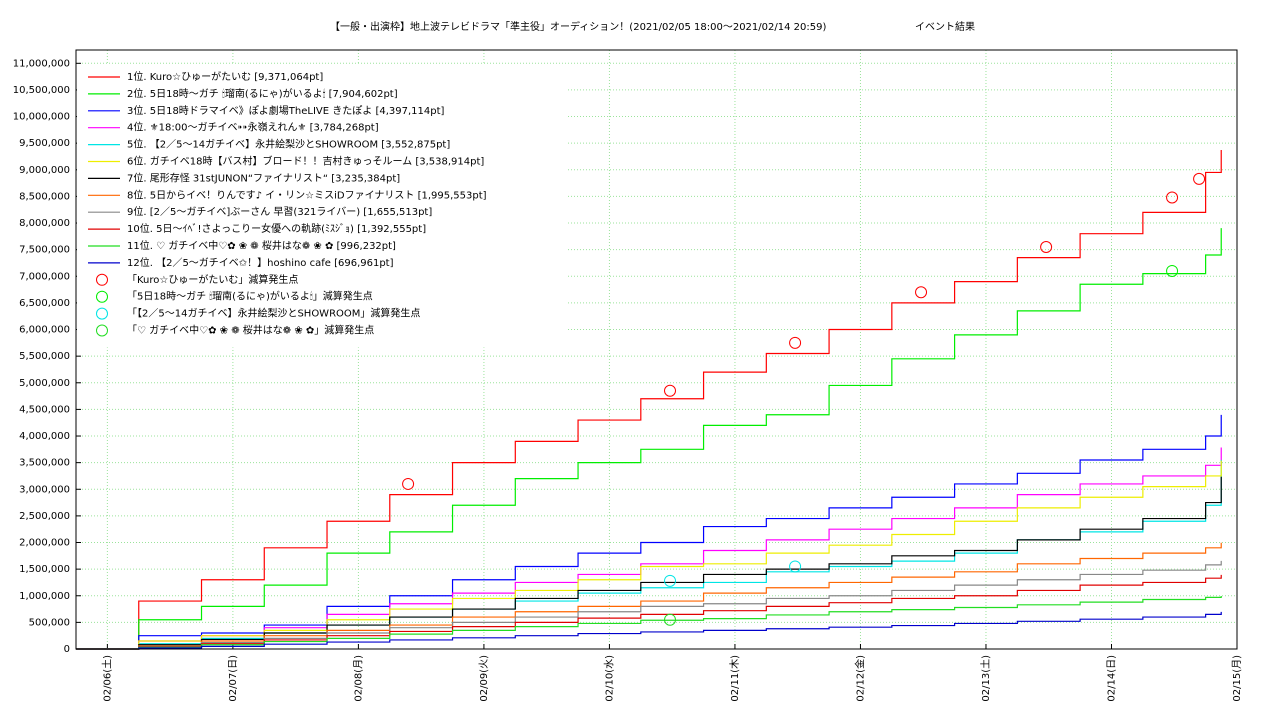 The image size is (1280, 720). Describe the element at coordinates (358, 678) in the screenshot. I see `x-tick-label: 02/08(月)` at that location.